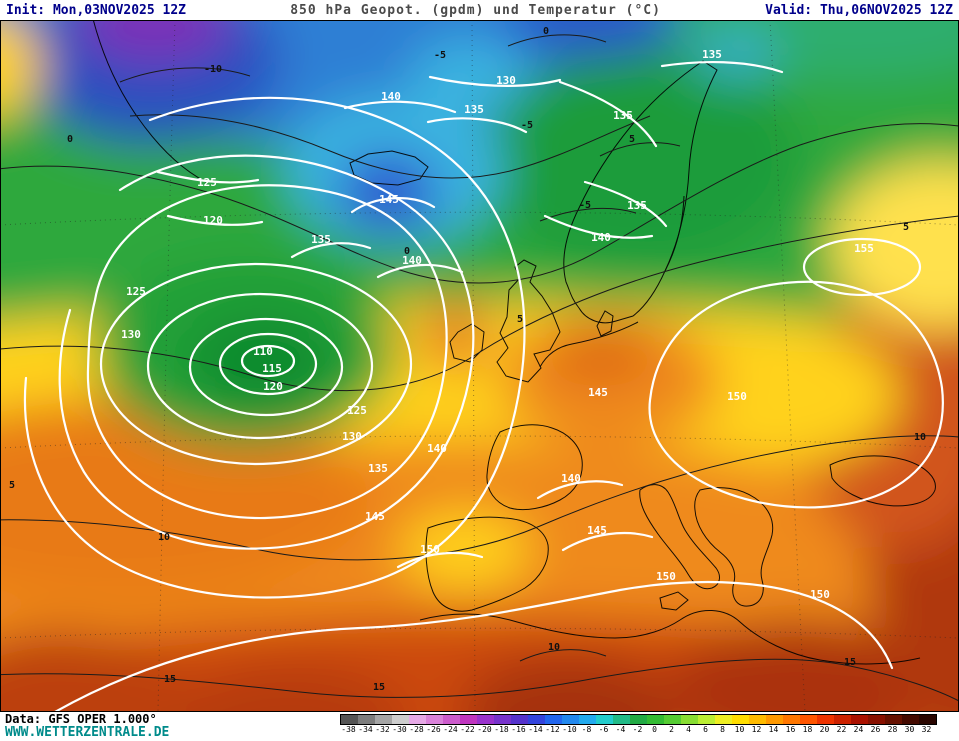  Describe the element at coordinates (87, 732) in the screenshot. I see `site-label: WWW.WETTERZENTRALE.DE` at that location.